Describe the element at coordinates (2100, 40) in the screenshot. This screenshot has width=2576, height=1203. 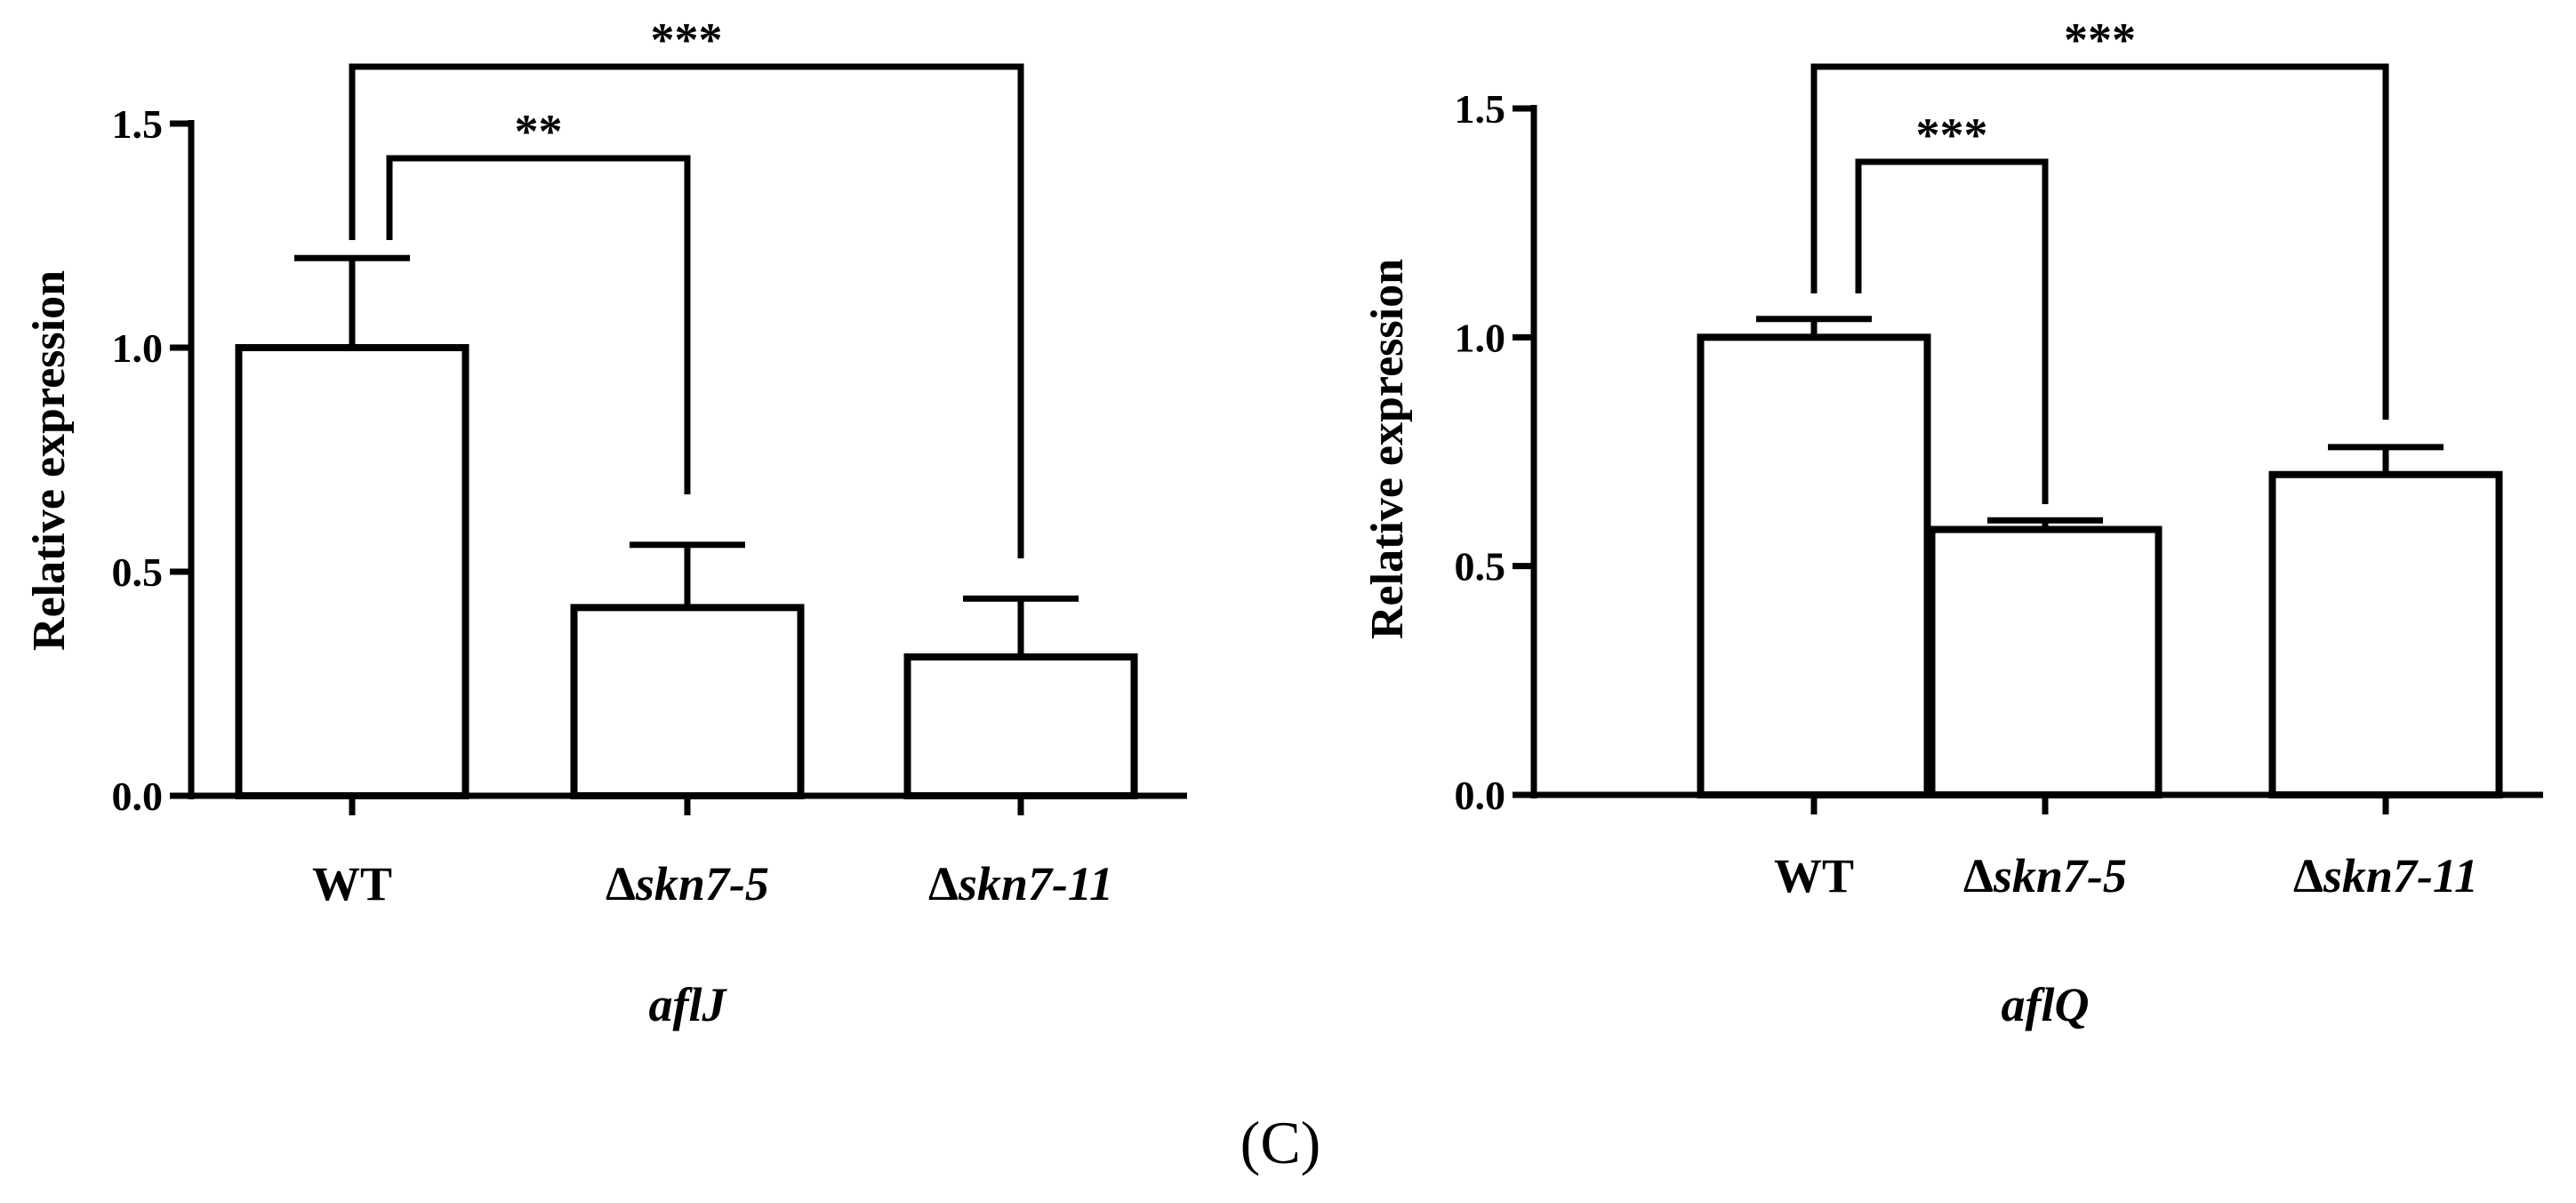
I see `panel2-significance-label-2: ***` at that location.